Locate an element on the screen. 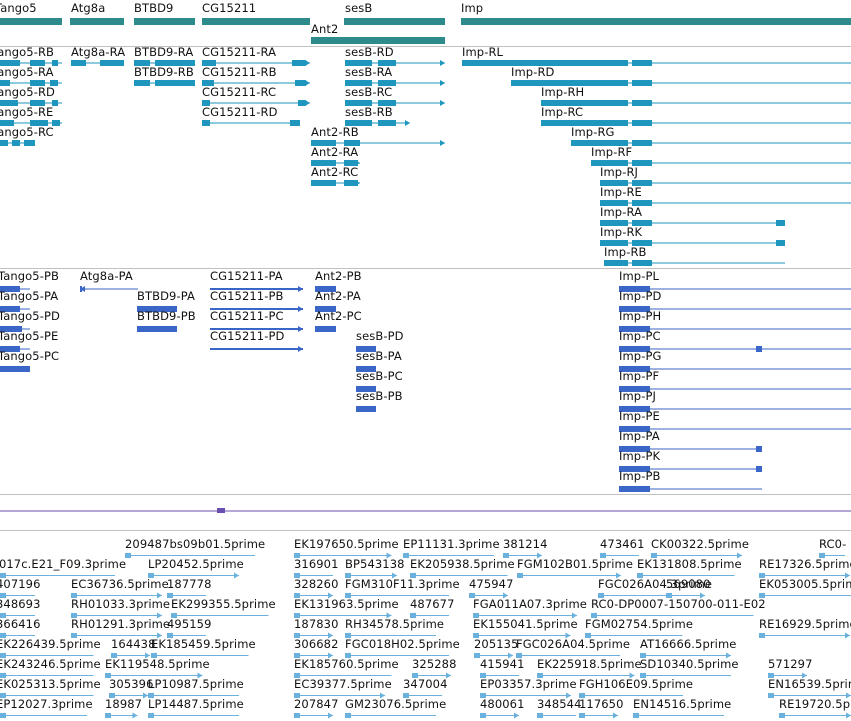 The width and height of the screenshot is (851, 721). transcript-feature-imp-rj is located at coordinates (723, 183).